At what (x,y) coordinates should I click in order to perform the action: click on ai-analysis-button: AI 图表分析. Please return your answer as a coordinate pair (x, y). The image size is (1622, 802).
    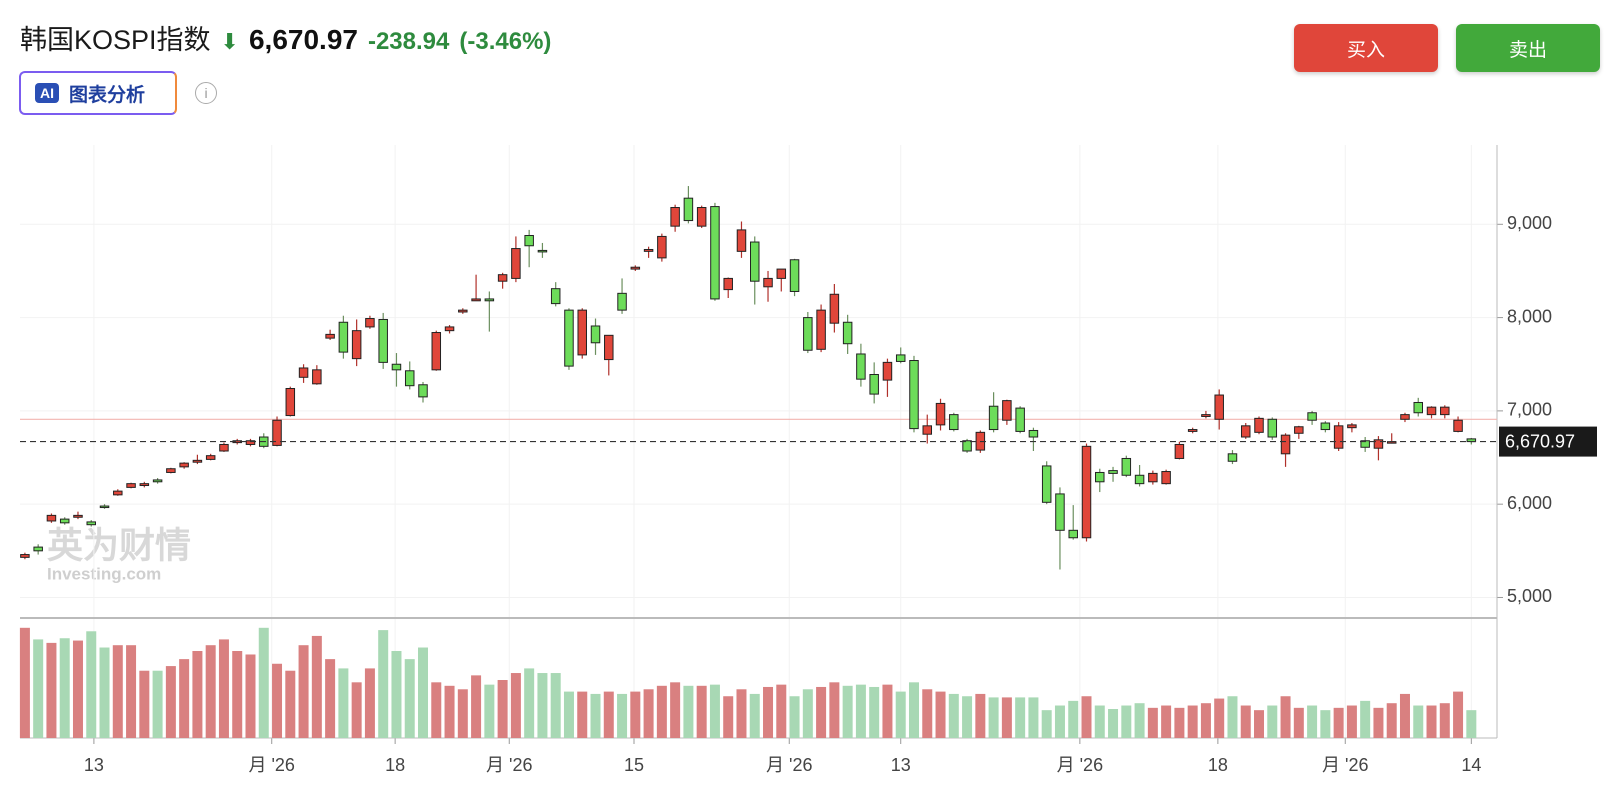
    Looking at the image, I should click on (98, 93).